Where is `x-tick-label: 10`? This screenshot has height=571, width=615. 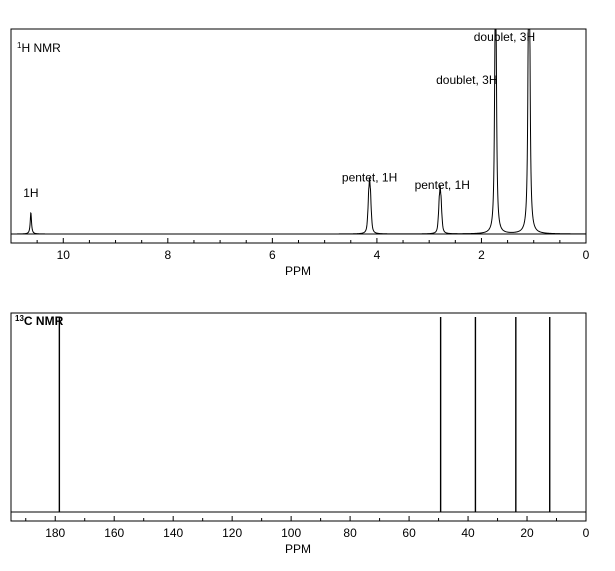 x-tick-label: 10 is located at coordinates (64, 255).